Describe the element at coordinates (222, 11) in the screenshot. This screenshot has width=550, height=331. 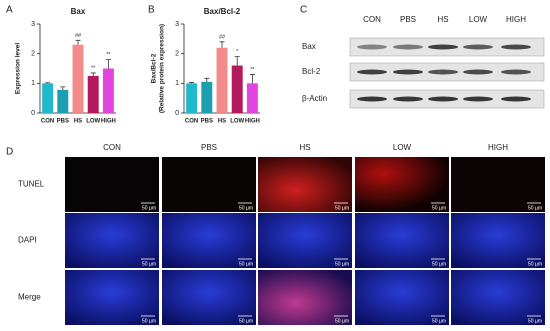
I see `chart-title: Bax/Bcl-2` at that location.